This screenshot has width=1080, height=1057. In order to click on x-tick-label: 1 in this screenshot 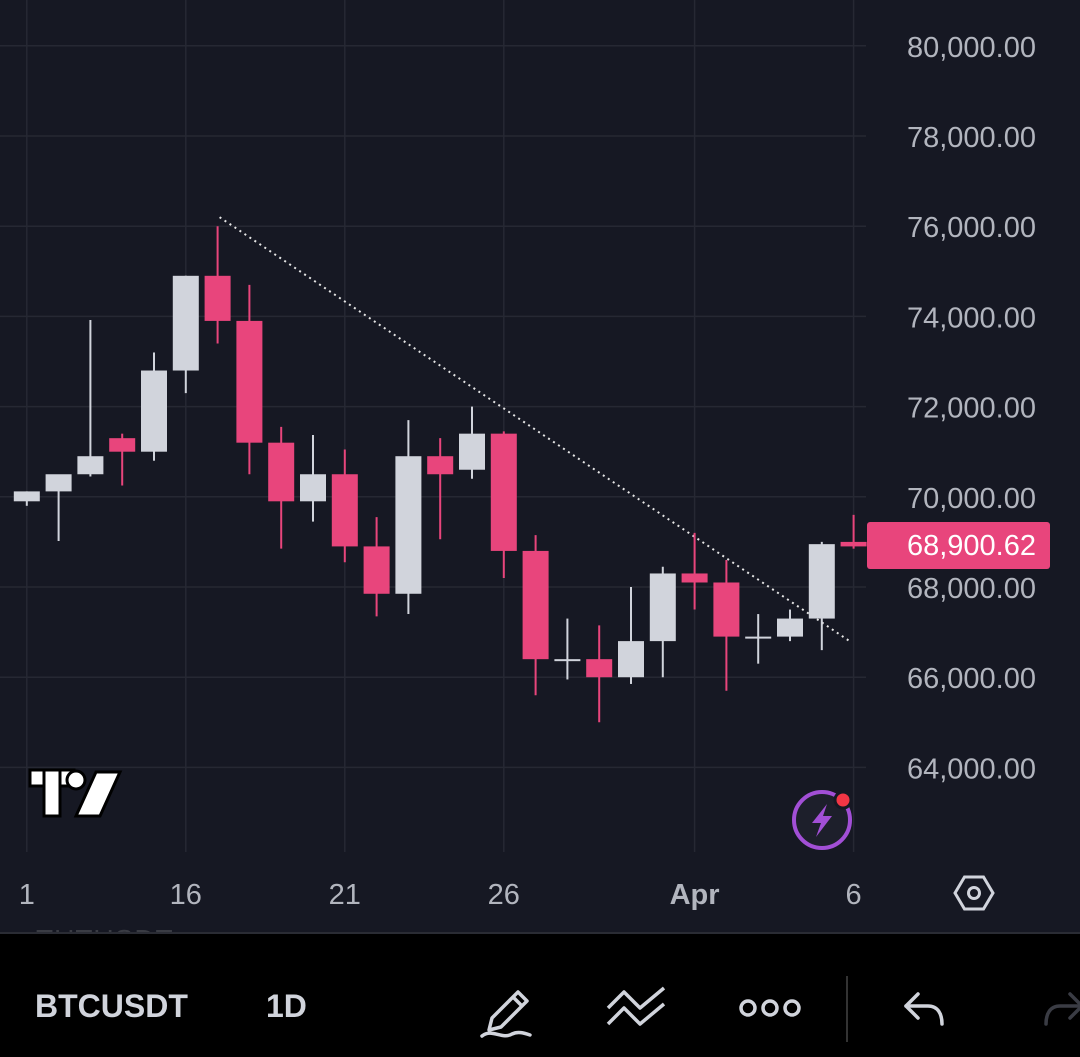, I will do `click(27, 895)`.